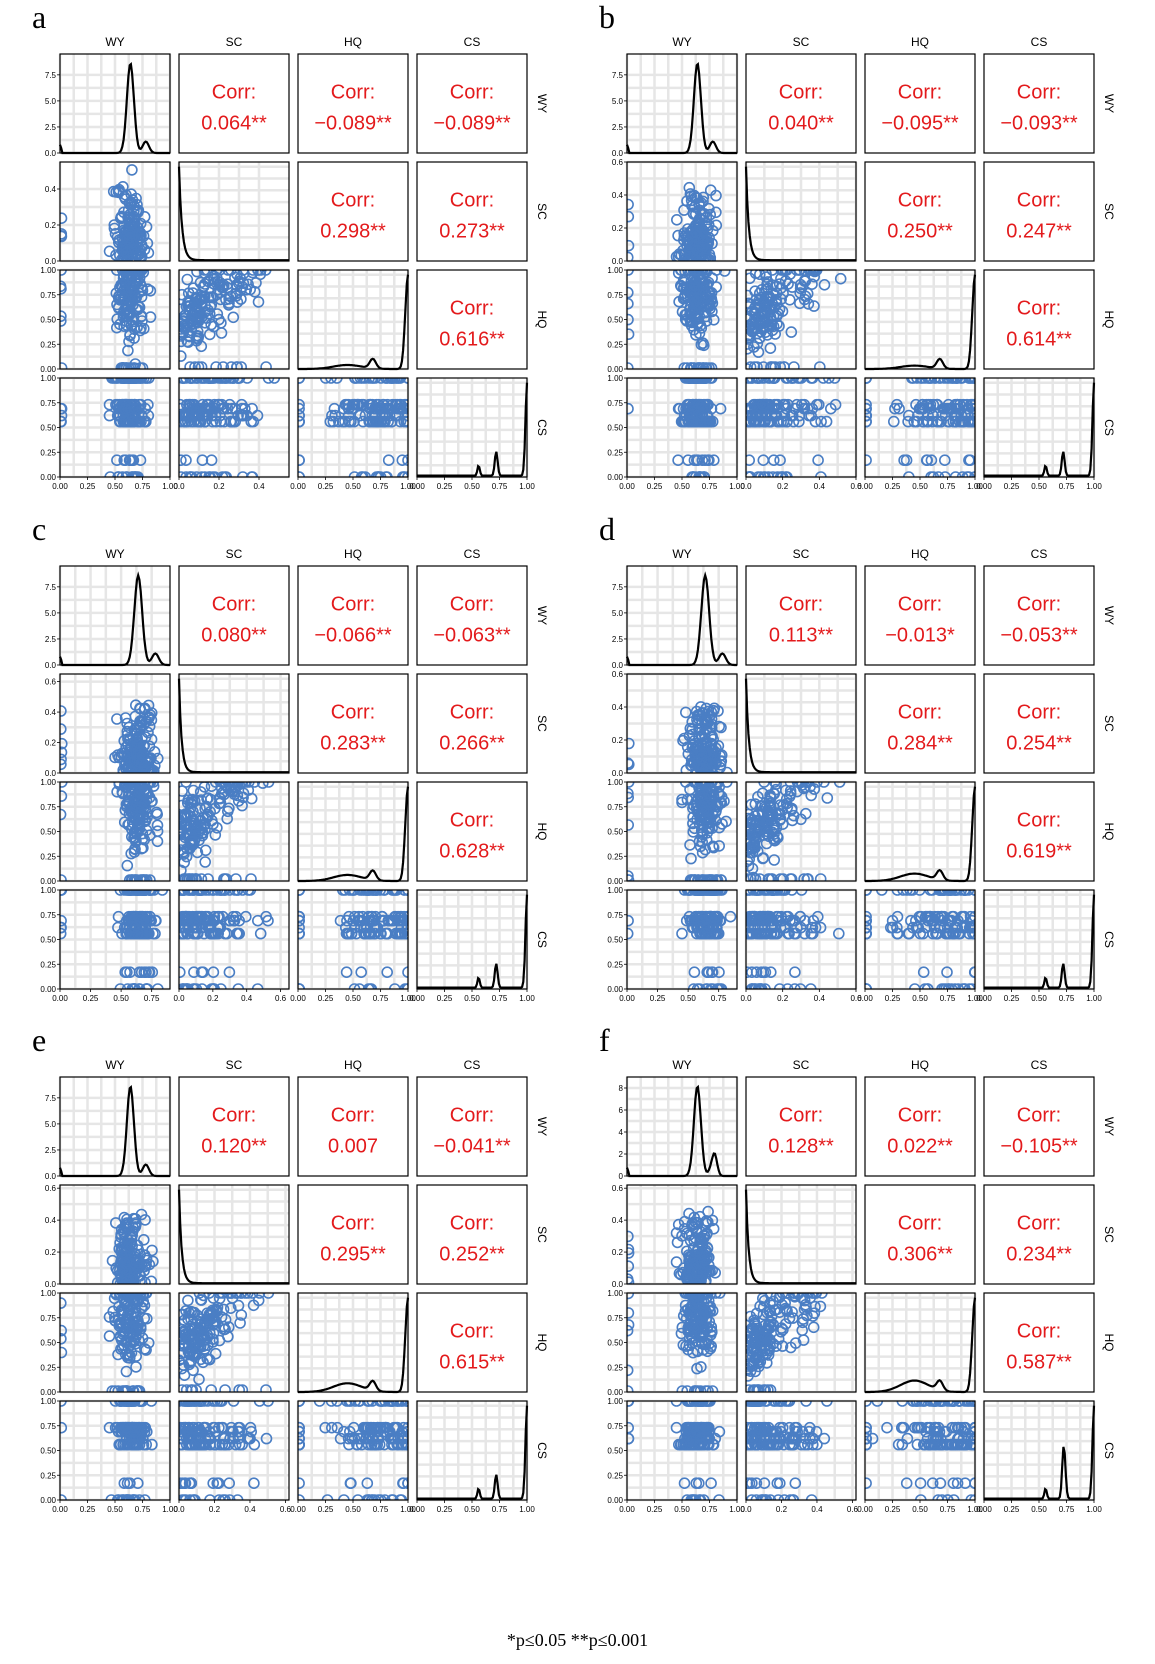 The width and height of the screenshot is (1155, 1664). I want to click on column-label-wy: WY, so click(114, 42).